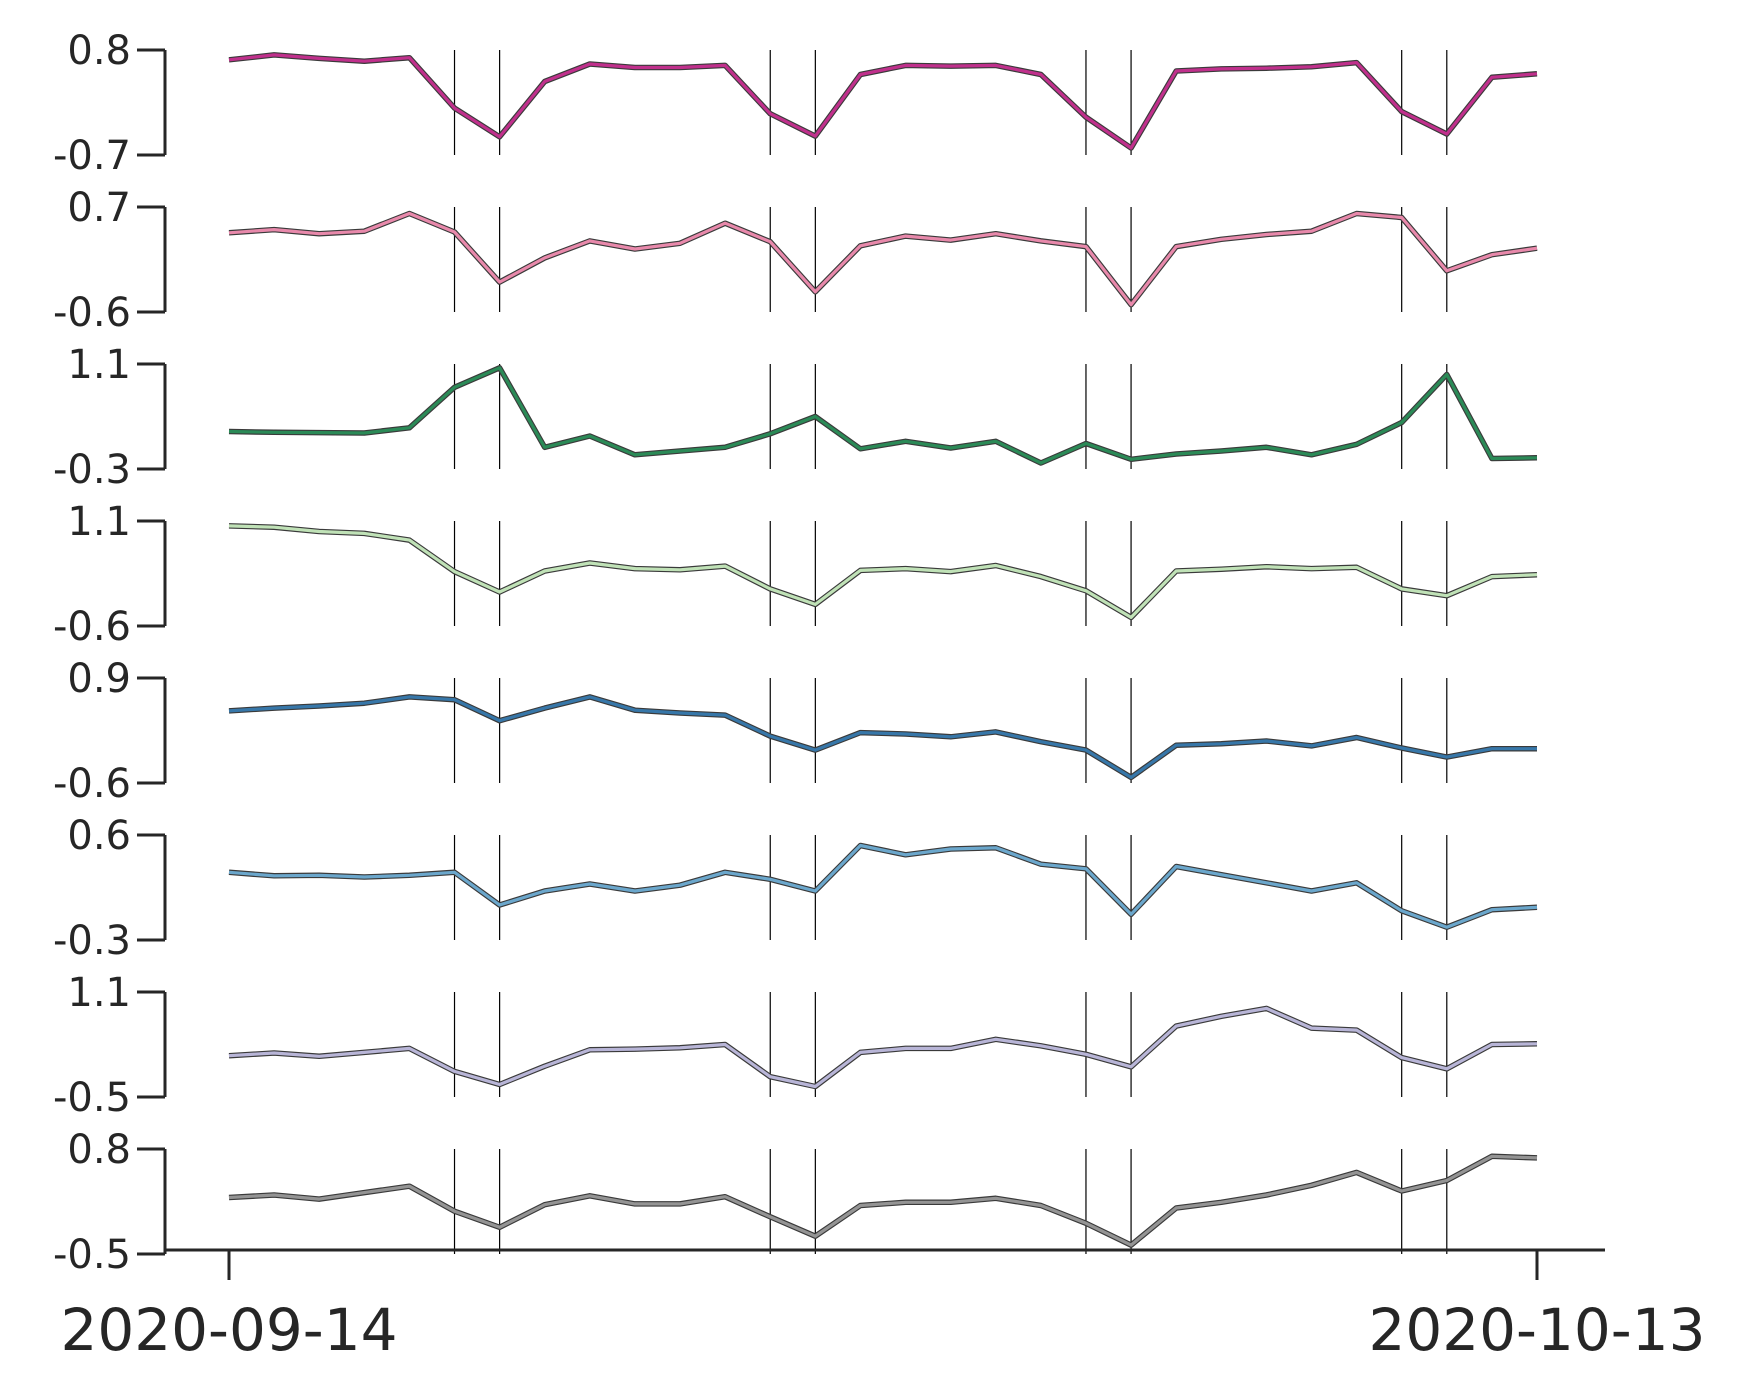 Image resolution: width=1750 pixels, height=1386 pixels. Describe the element at coordinates (92, 1255) in the screenshot. I see `y-tick-label: -0.5` at that location.